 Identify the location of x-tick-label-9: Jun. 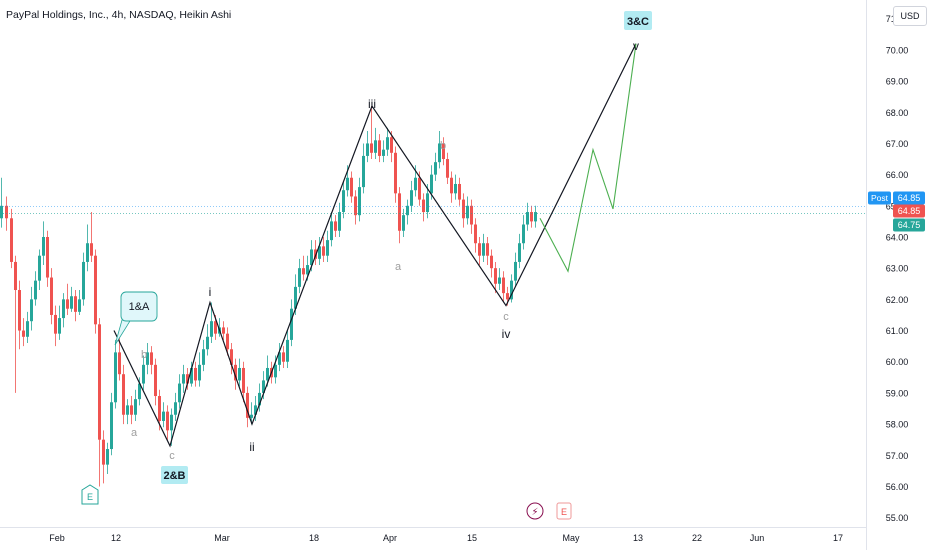
(757, 538).